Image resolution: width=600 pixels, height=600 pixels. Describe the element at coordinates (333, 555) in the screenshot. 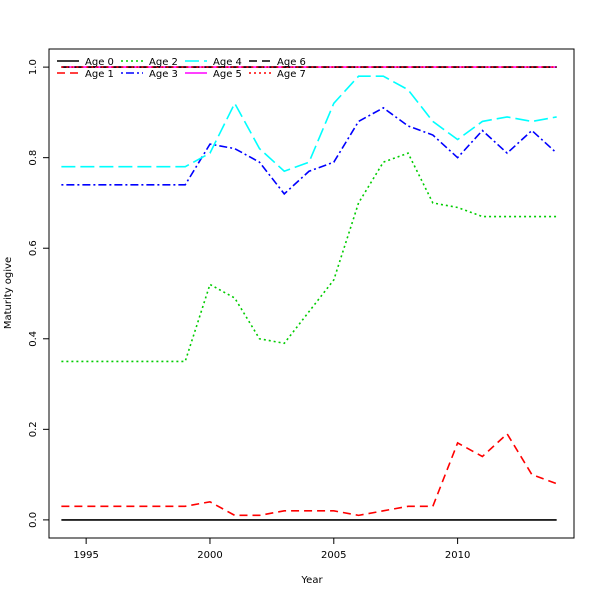

I see `x-tick-label: 2005` at that location.